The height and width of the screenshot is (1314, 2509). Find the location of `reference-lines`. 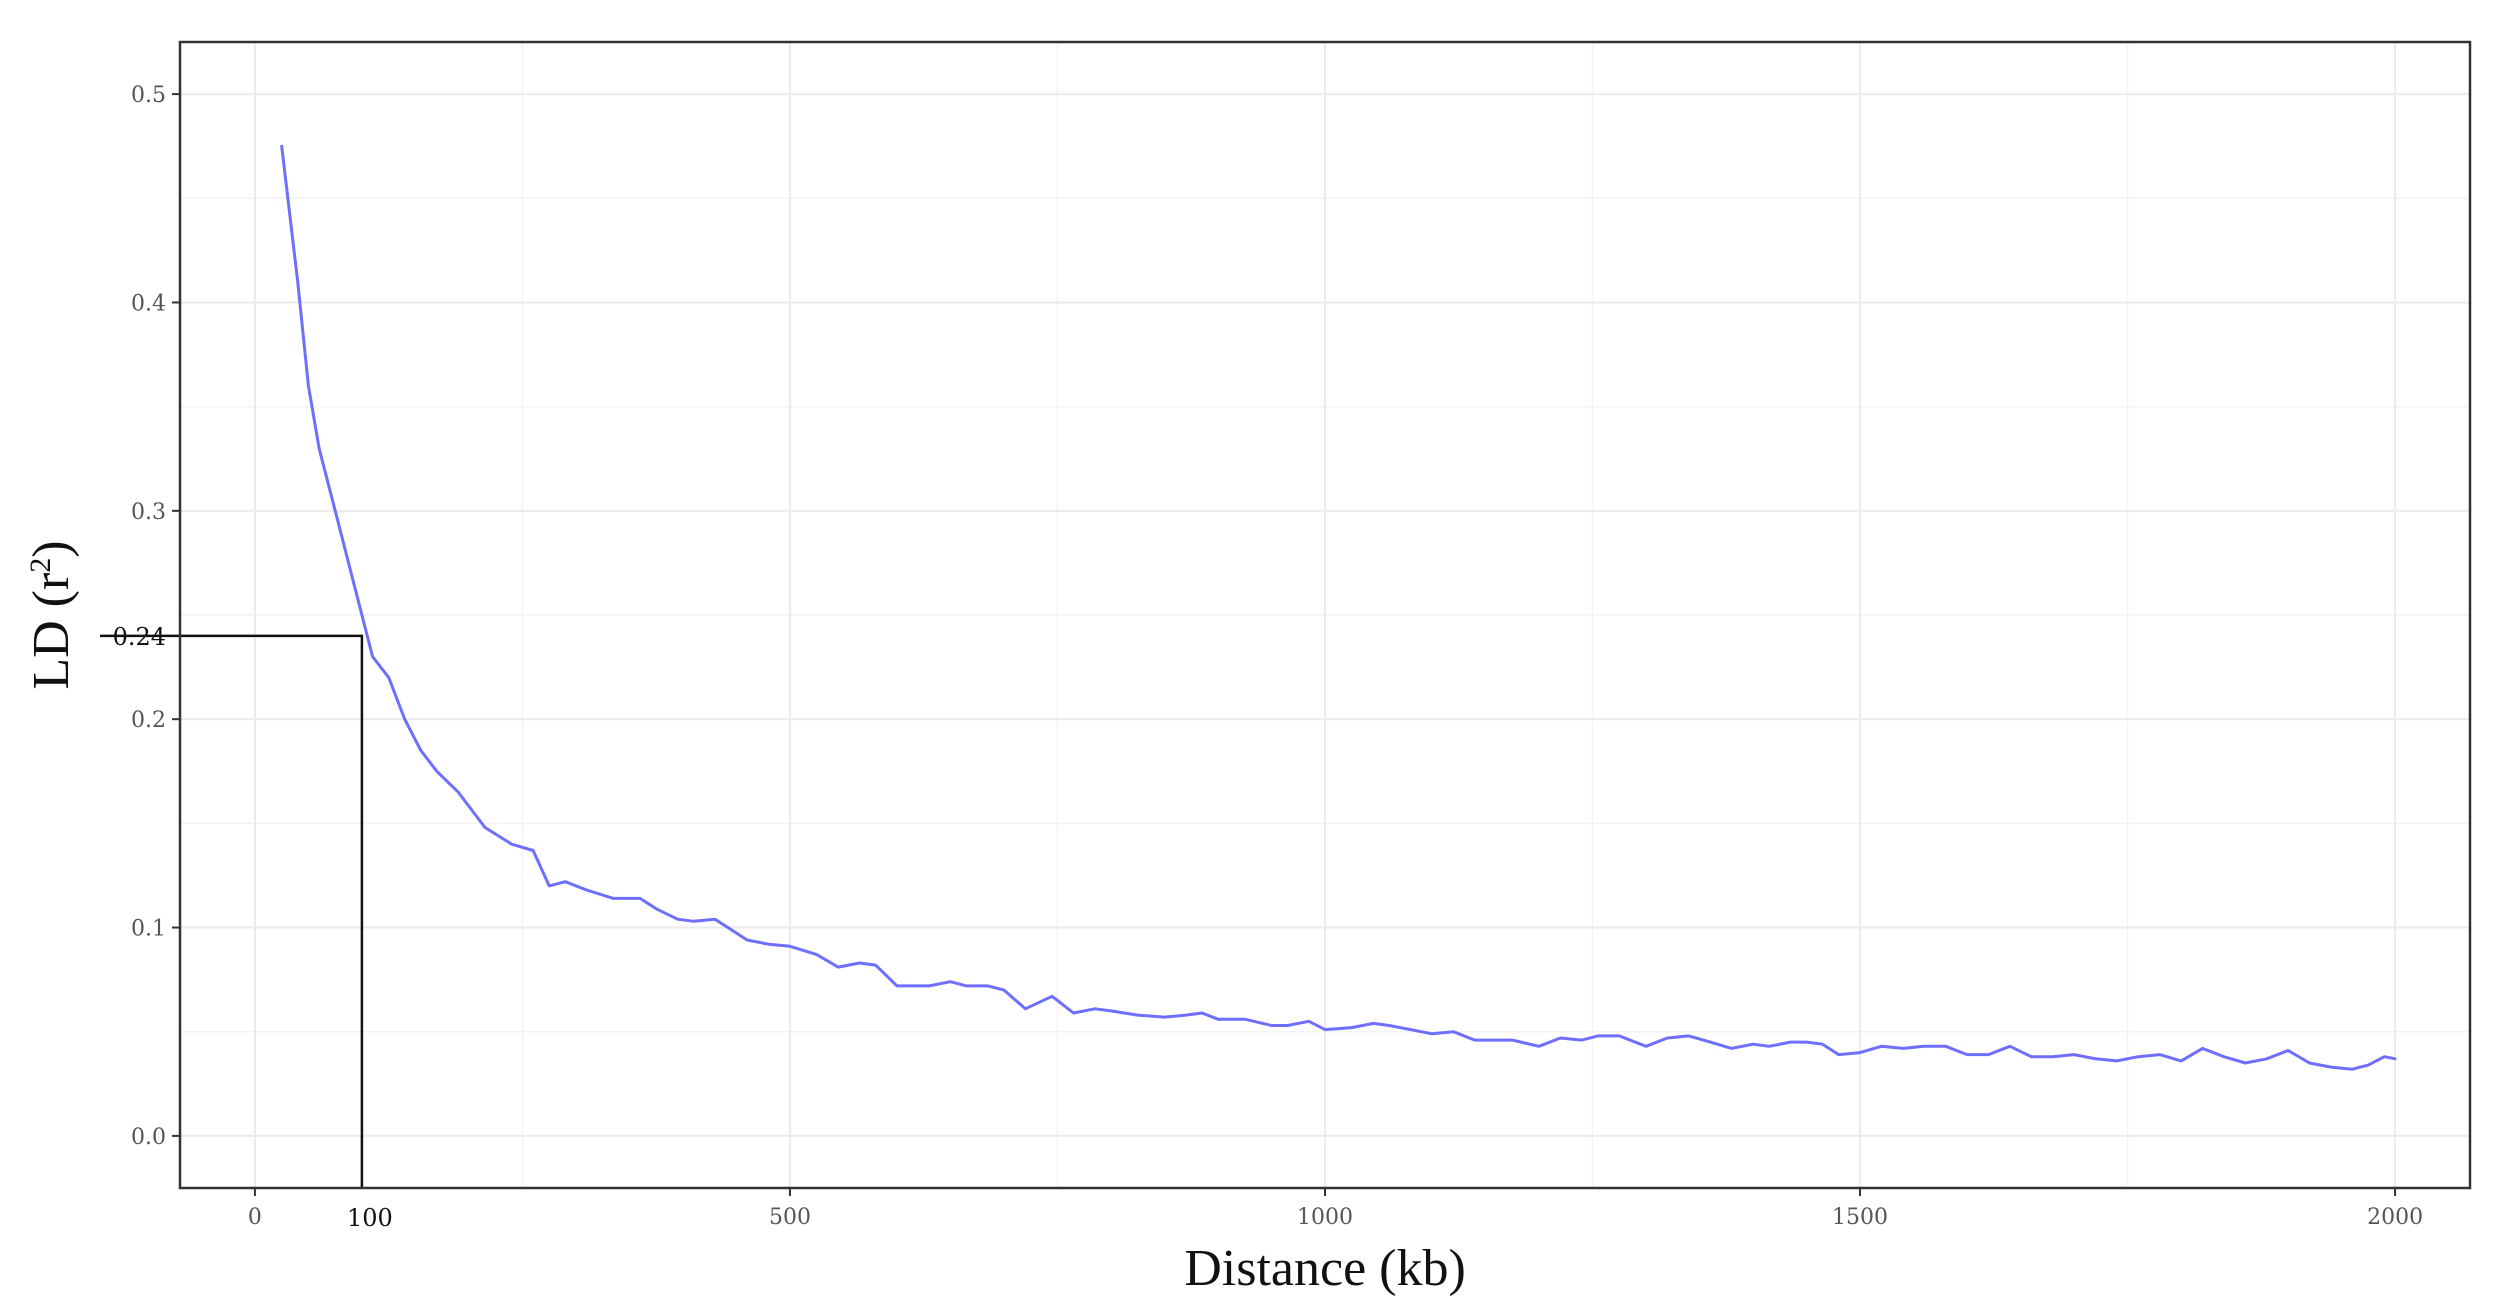

reference-lines is located at coordinates (232, 911).